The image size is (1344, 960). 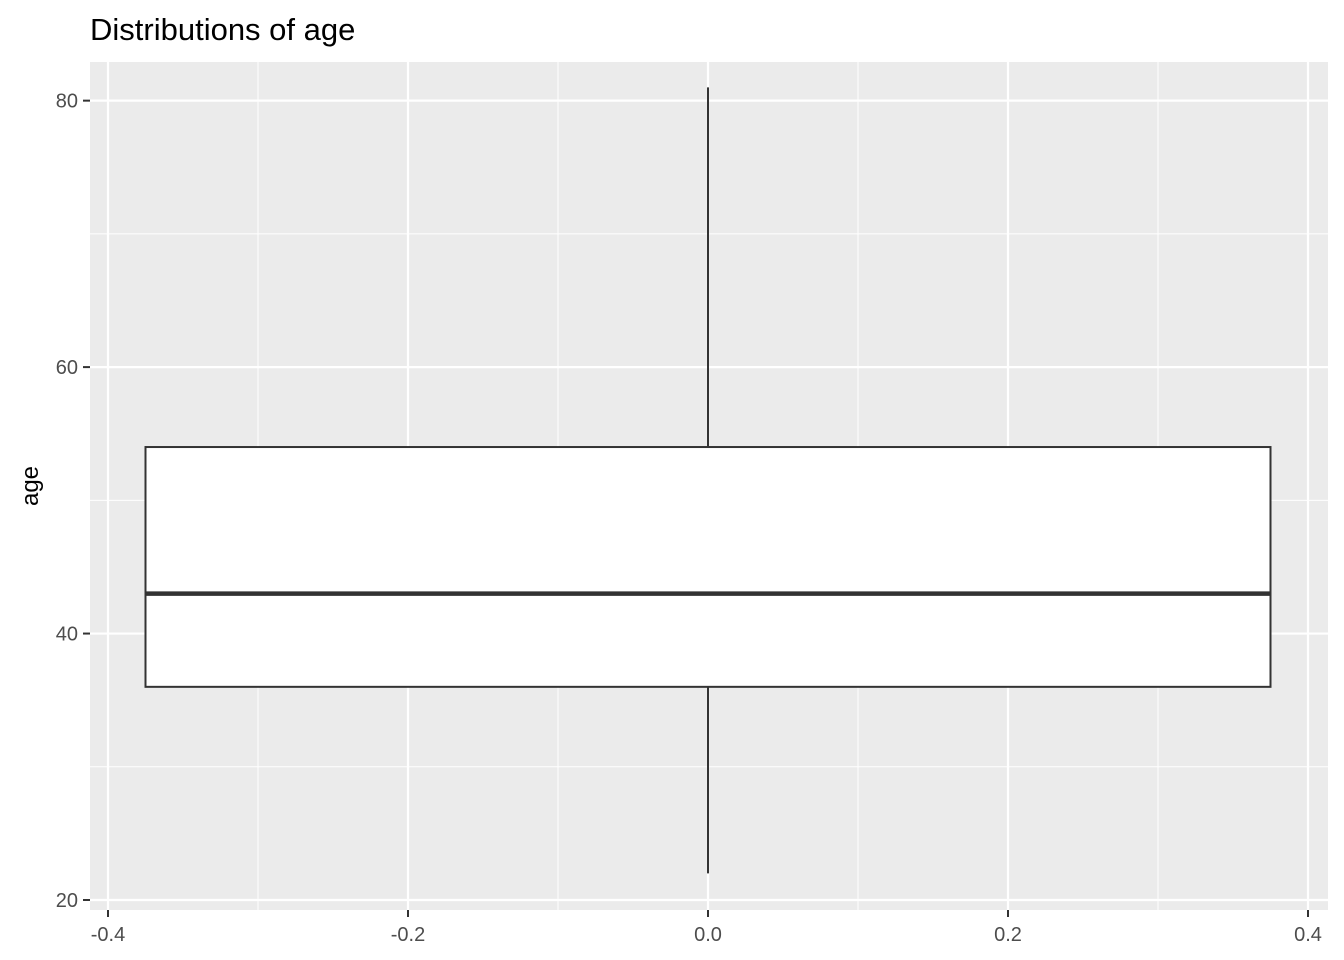 What do you see at coordinates (408, 935) in the screenshot?
I see `x-tick-label: -0.2` at bounding box center [408, 935].